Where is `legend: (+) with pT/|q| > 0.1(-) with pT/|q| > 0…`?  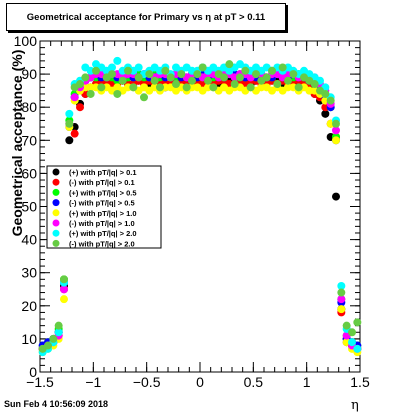 legend: (+) with pT/|q| > 0.1(-) with pT/|q| > 0… is located at coordinates (104, 207).